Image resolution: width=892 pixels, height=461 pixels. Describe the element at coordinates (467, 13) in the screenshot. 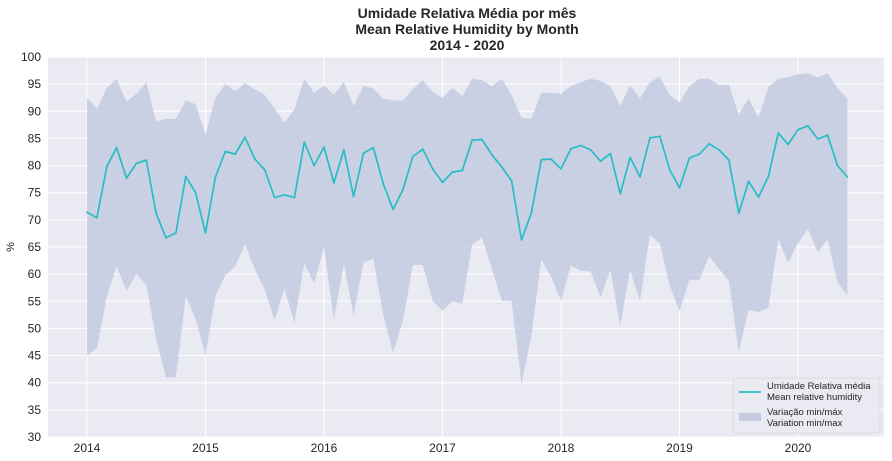

I see `chart-title-line-1: Umidade Relativa Média por mês` at that location.